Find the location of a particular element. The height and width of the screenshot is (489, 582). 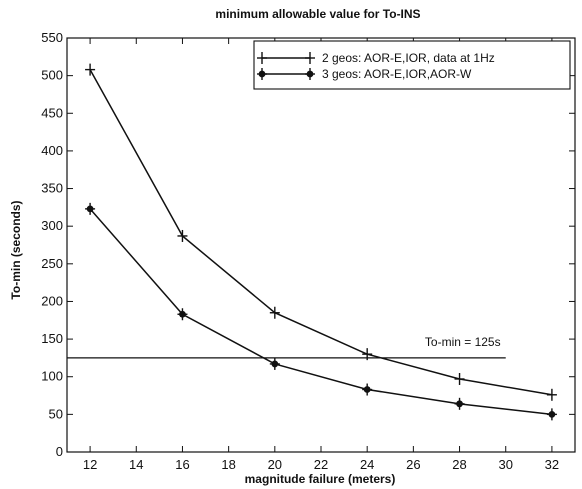

y-tick-label: 50 is located at coordinates (56, 413).